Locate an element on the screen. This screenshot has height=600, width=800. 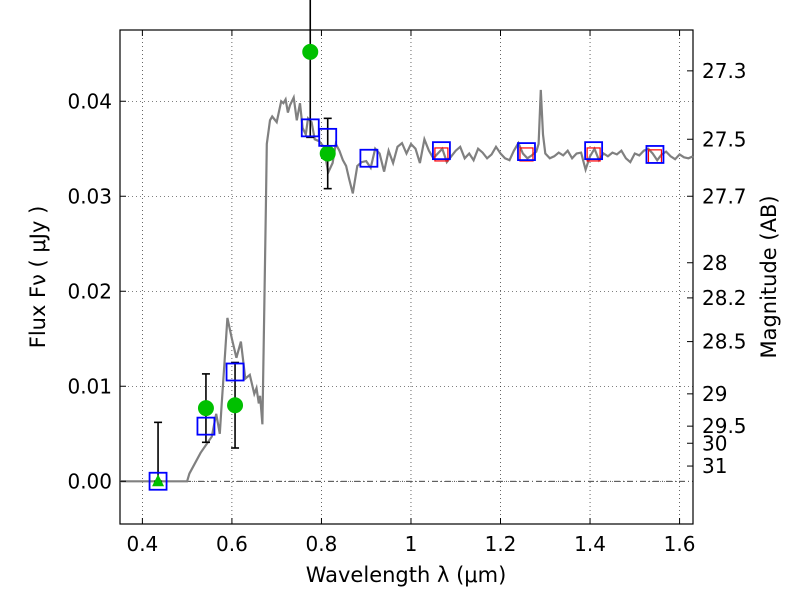
x-tick-label: 1.6 is located at coordinates (680, 544).